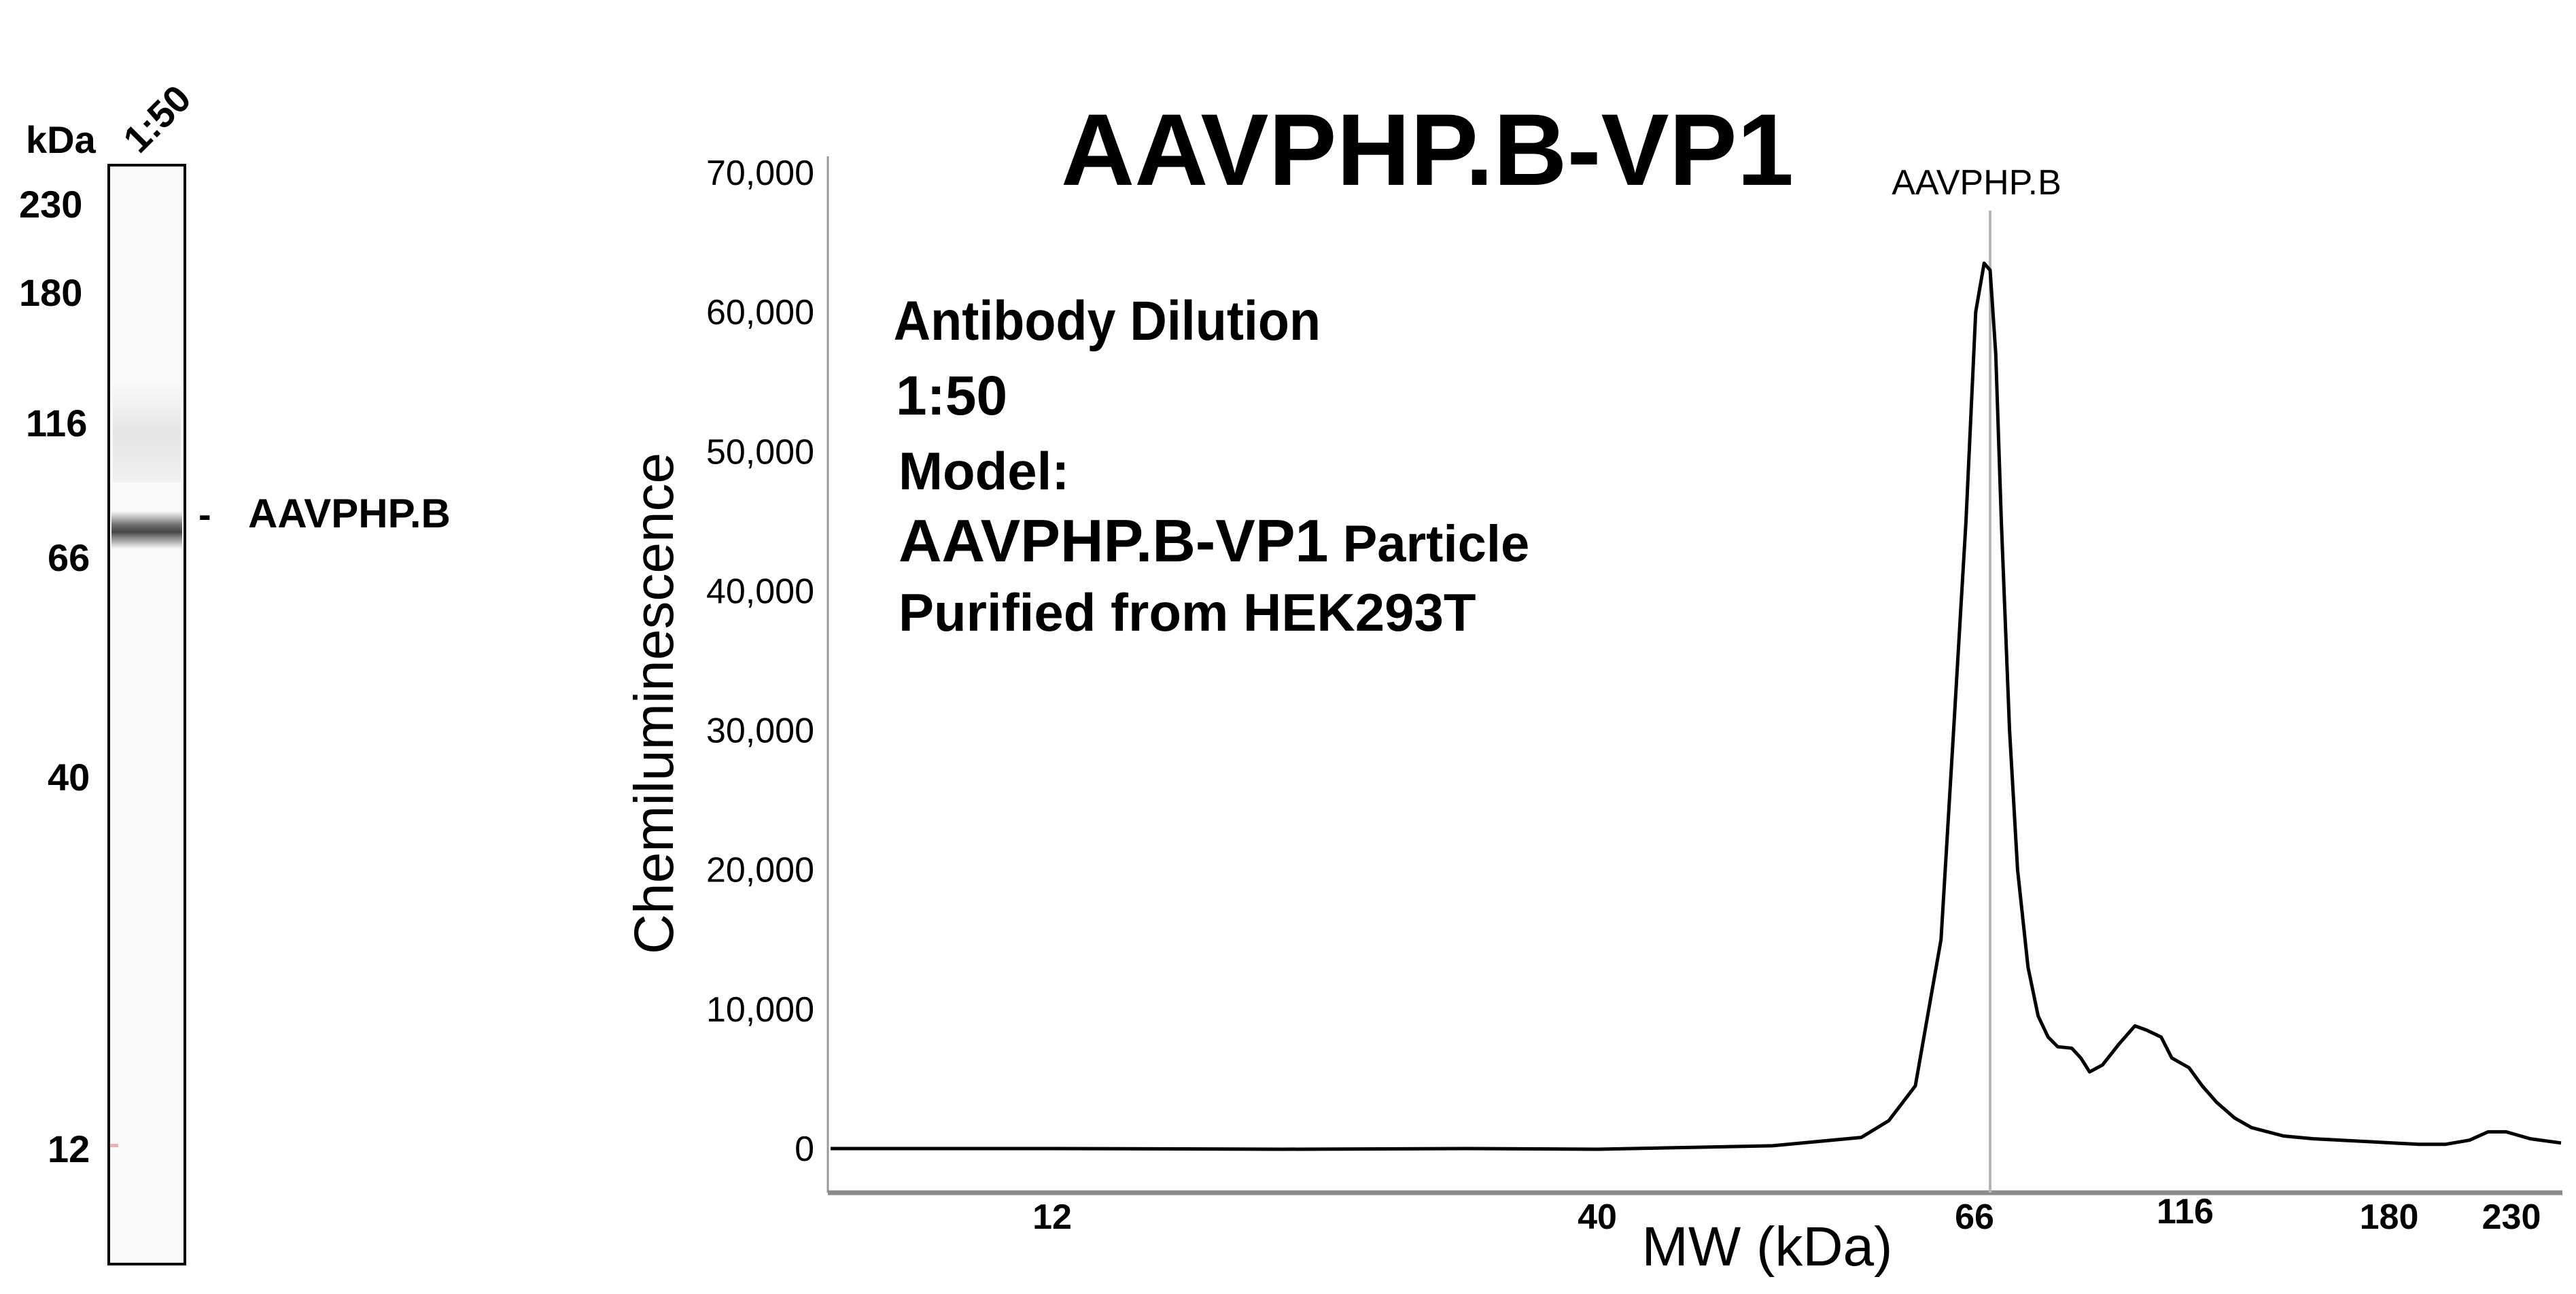  What do you see at coordinates (2185, 1211) in the screenshot?
I see `x-tick-label: 116` at bounding box center [2185, 1211].